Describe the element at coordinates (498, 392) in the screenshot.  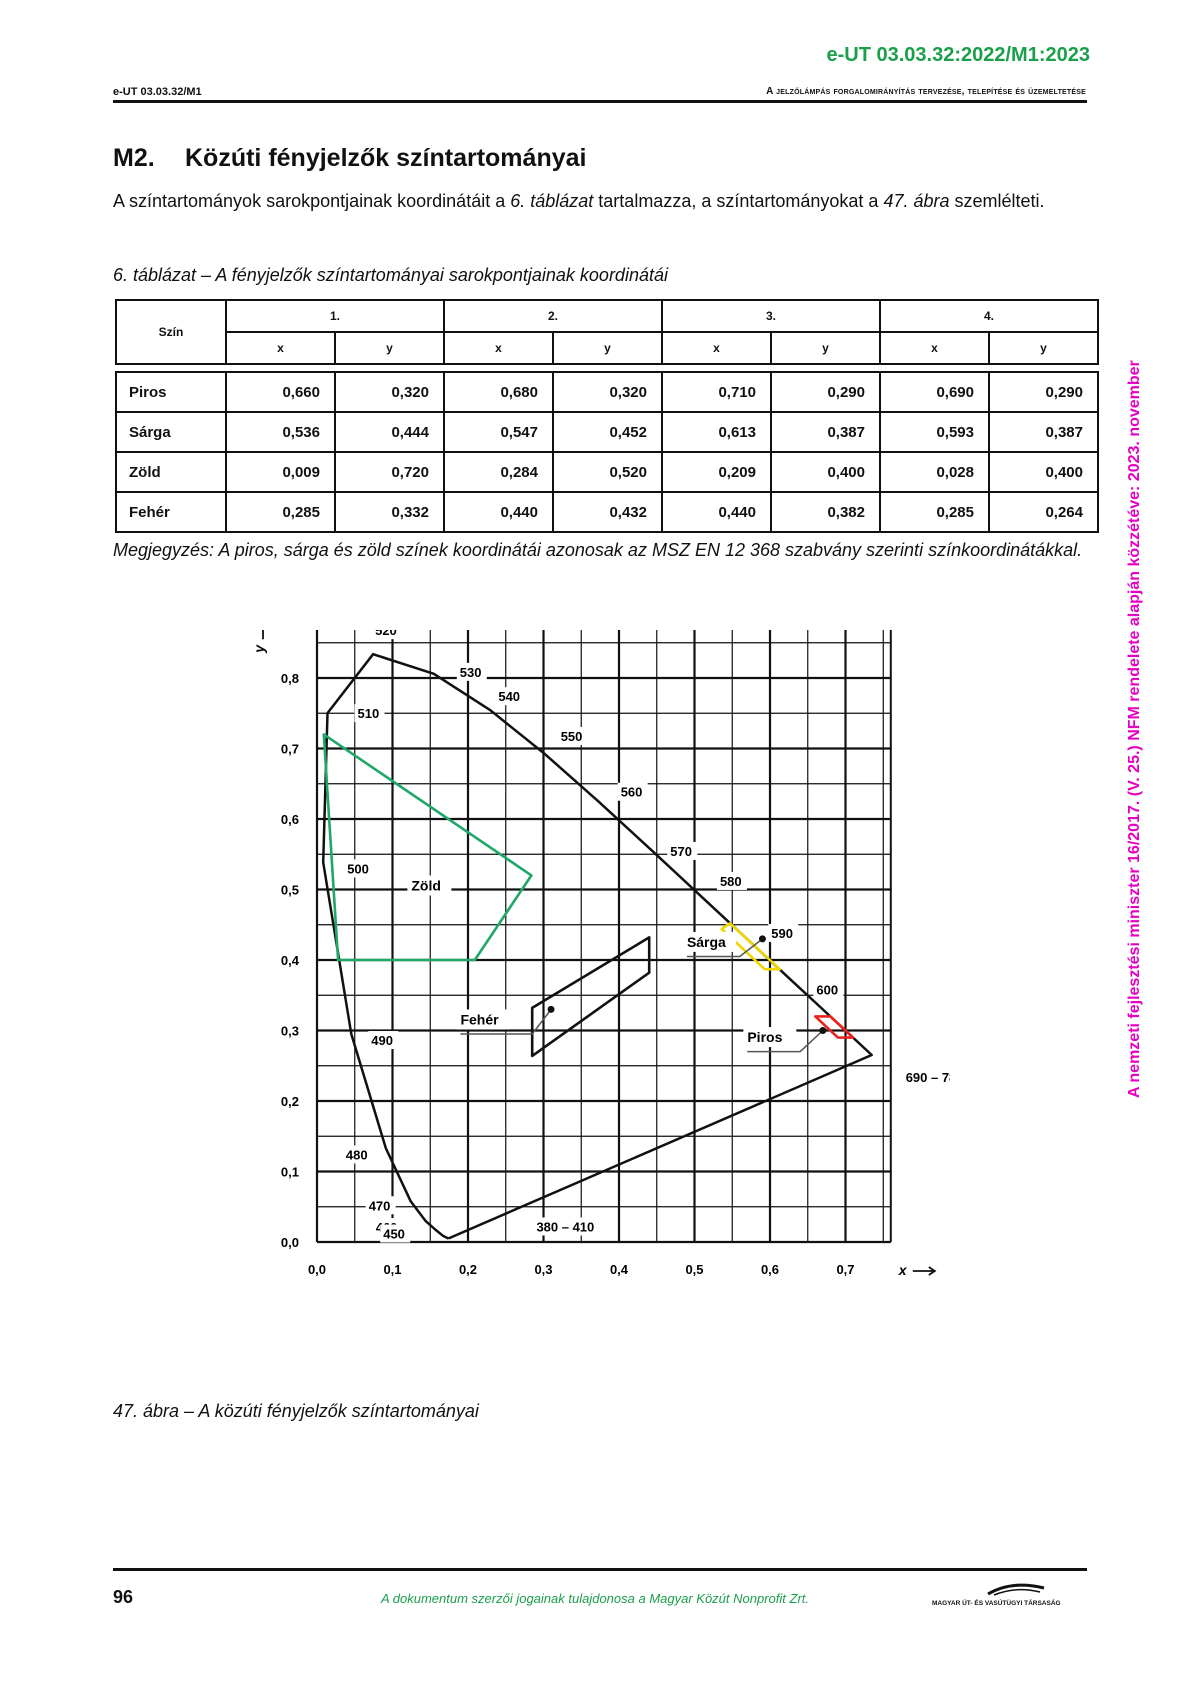
I see `table-cell: 0,680` at that location.